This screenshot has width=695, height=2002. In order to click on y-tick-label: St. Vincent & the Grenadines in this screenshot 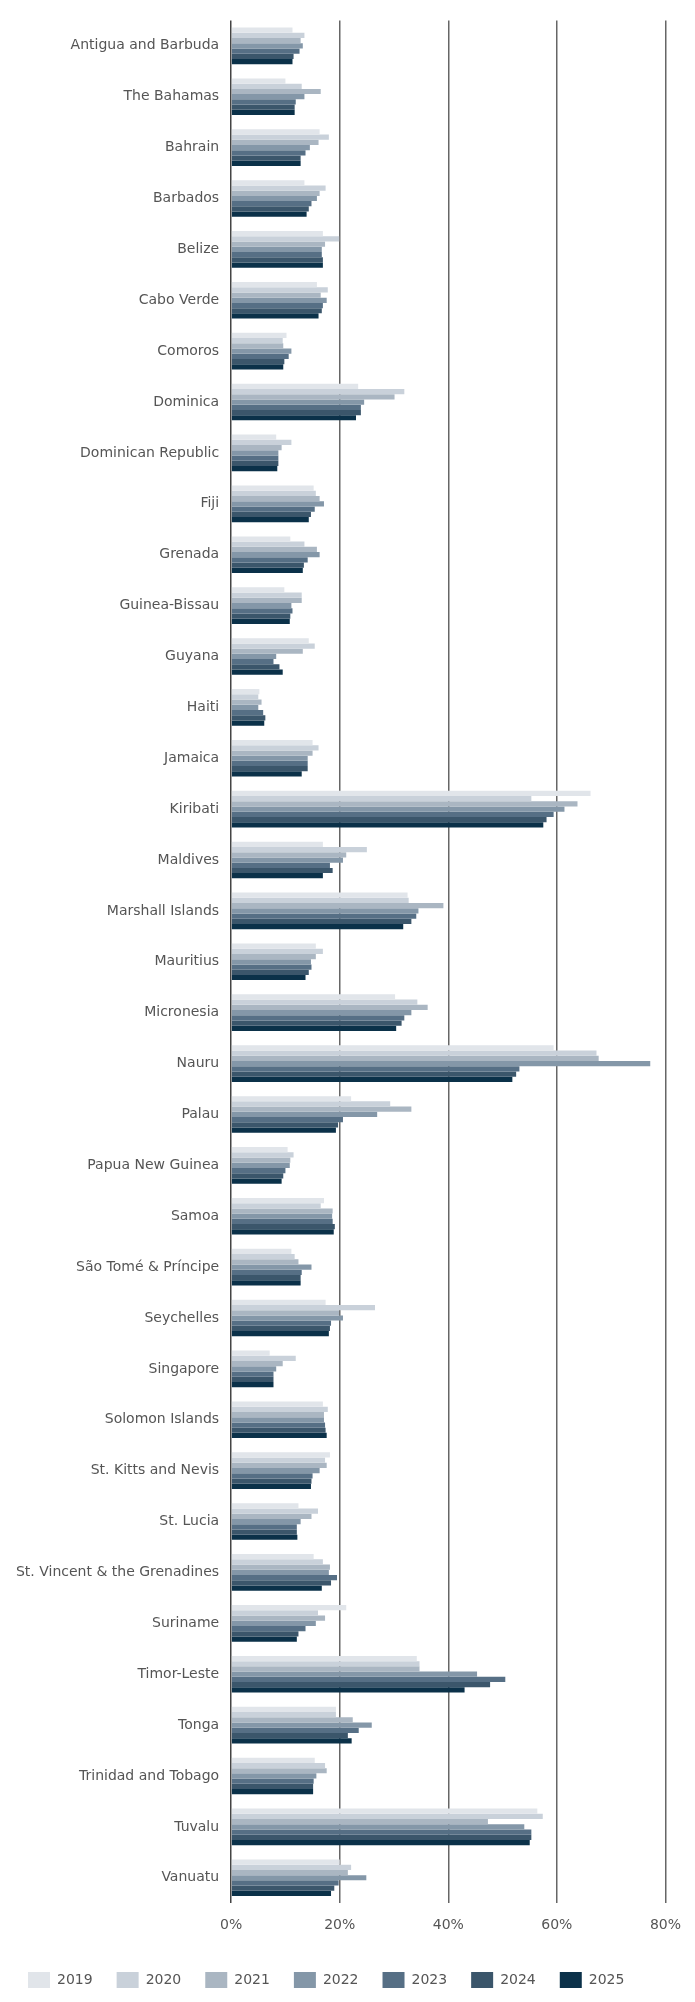, I will do `click(117, 1571)`.